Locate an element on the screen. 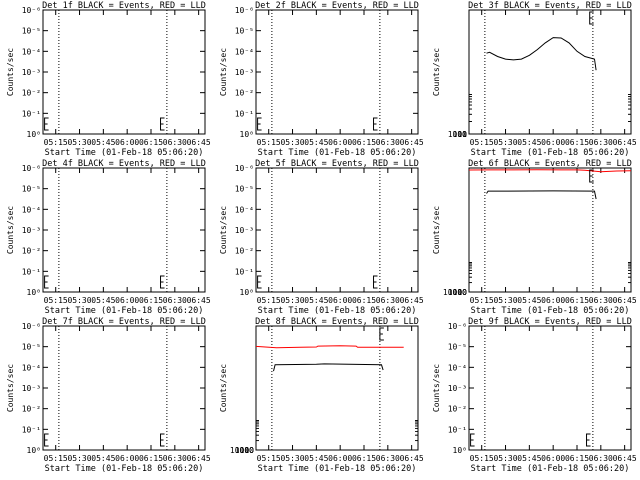 The width and height of the screenshot is (640, 480). panel-title: Det 8f BLACK = Events, RED = LLD is located at coordinates (337, 322).